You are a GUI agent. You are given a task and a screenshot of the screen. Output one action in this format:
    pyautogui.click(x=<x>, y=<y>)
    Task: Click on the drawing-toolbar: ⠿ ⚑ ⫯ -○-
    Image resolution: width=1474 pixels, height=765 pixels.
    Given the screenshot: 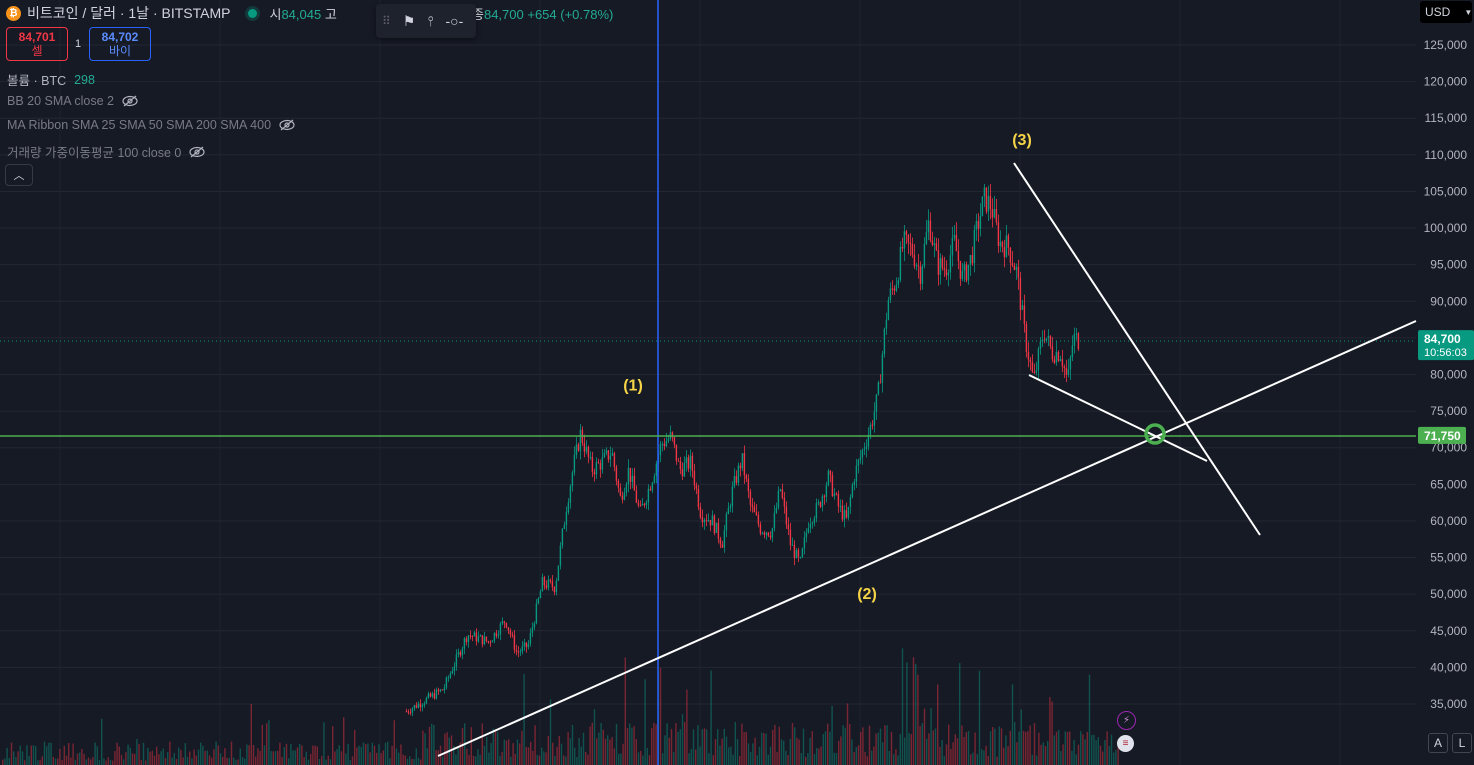 What is the action you would take?
    pyautogui.click(x=426, y=21)
    